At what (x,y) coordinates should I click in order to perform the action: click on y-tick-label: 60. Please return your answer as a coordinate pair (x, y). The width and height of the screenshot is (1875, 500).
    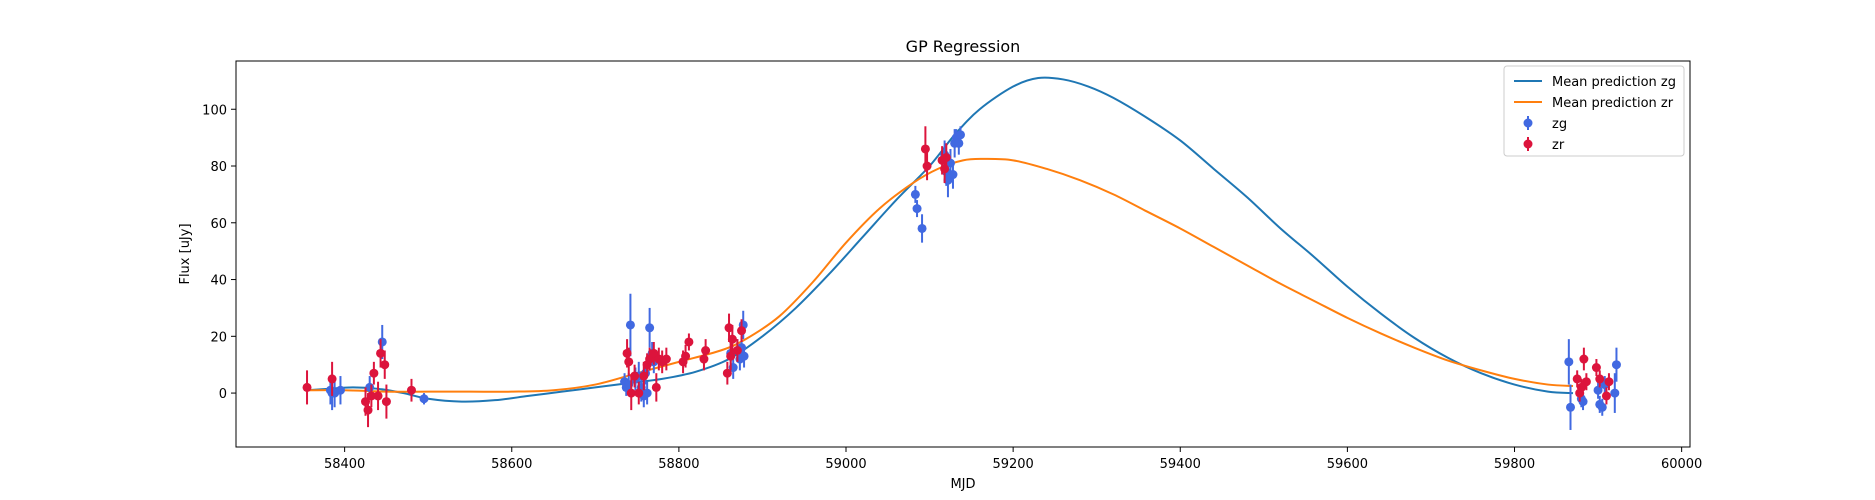
    Looking at the image, I should click on (218, 224).